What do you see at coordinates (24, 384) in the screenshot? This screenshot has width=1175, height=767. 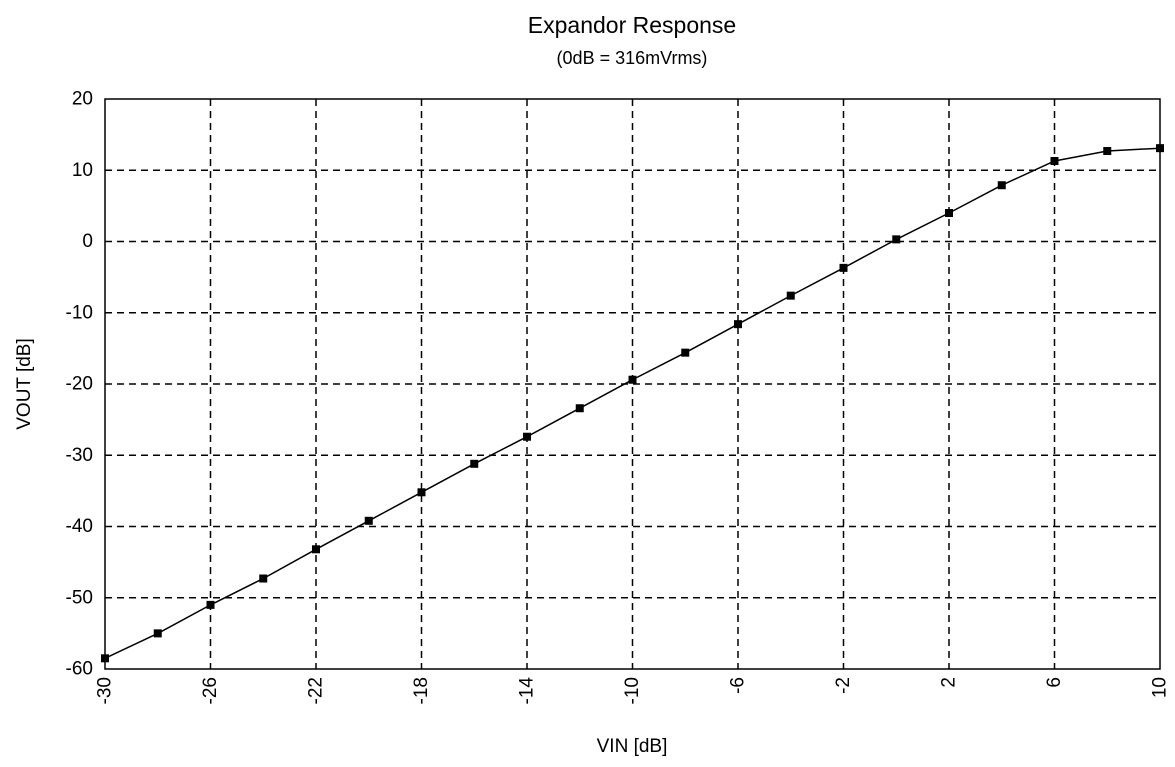 I see `y-axis-label: VOUT [dB]` at bounding box center [24, 384].